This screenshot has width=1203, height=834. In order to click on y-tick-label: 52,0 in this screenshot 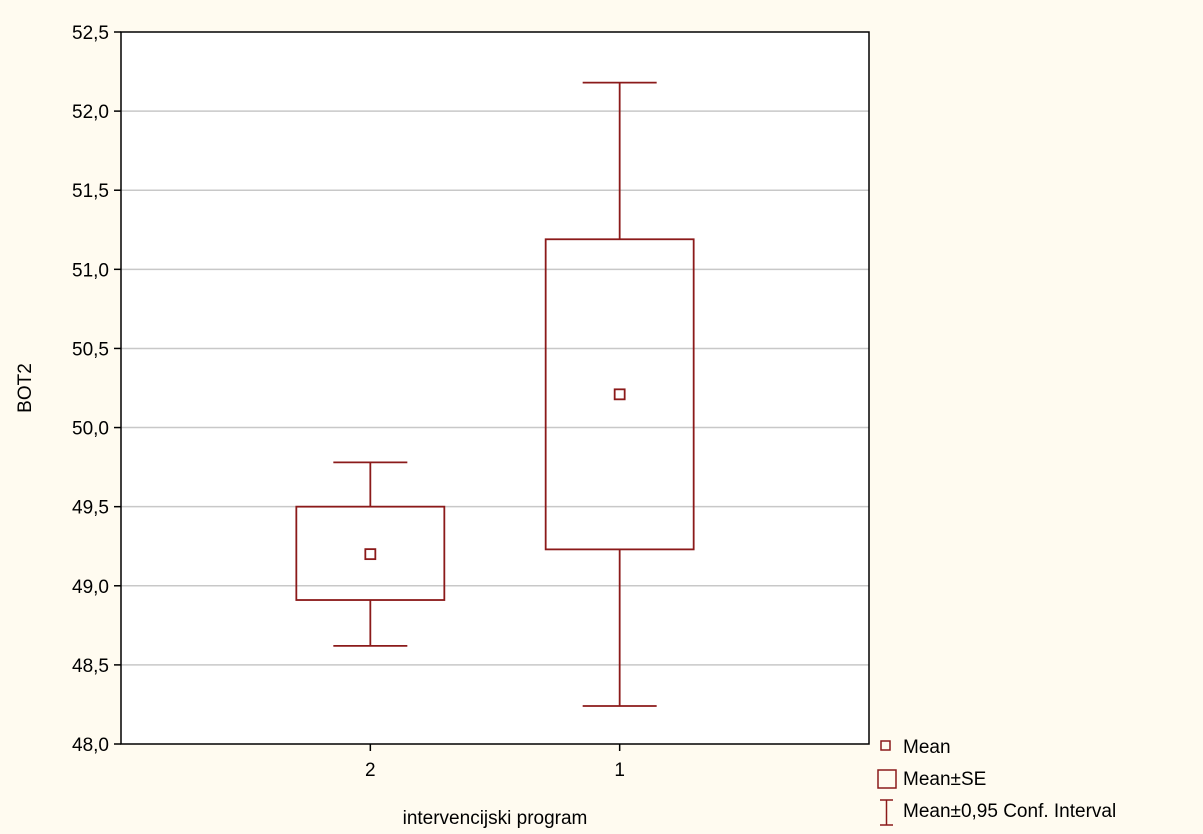, I will do `click(90, 112)`.